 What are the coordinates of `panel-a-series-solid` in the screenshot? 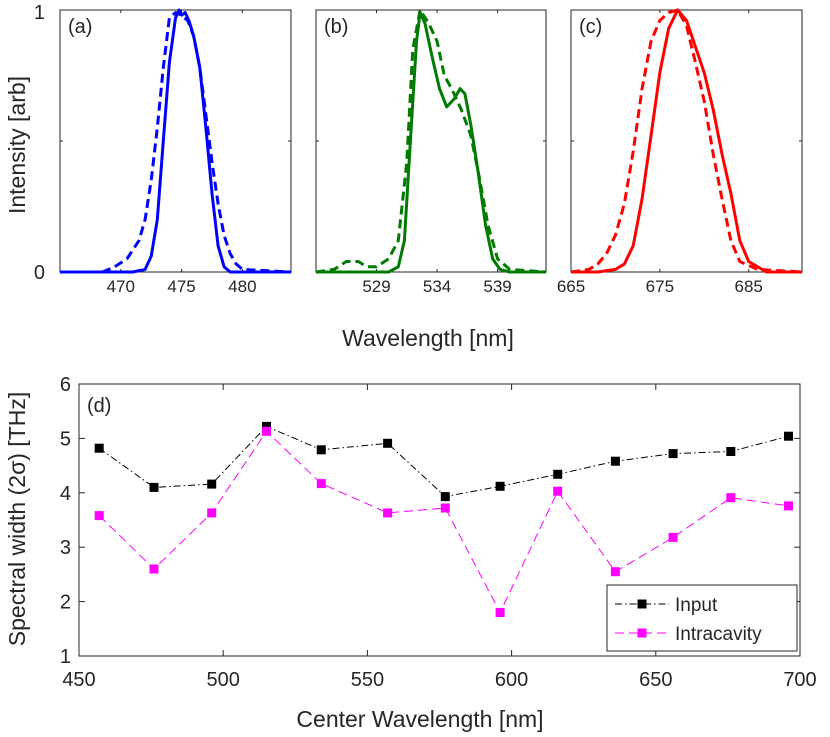 It's located at (175, 141).